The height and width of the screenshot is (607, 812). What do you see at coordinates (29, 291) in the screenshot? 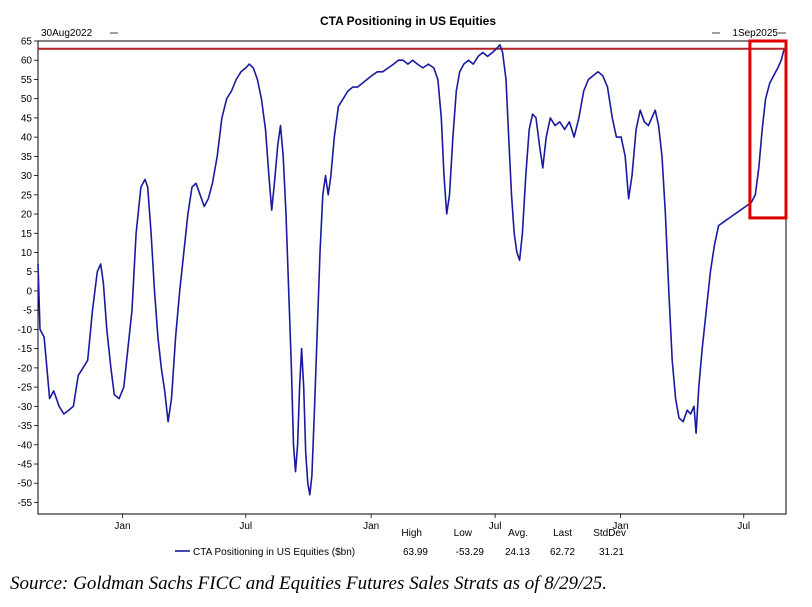
I see `y-tick-label: 0` at bounding box center [29, 291].